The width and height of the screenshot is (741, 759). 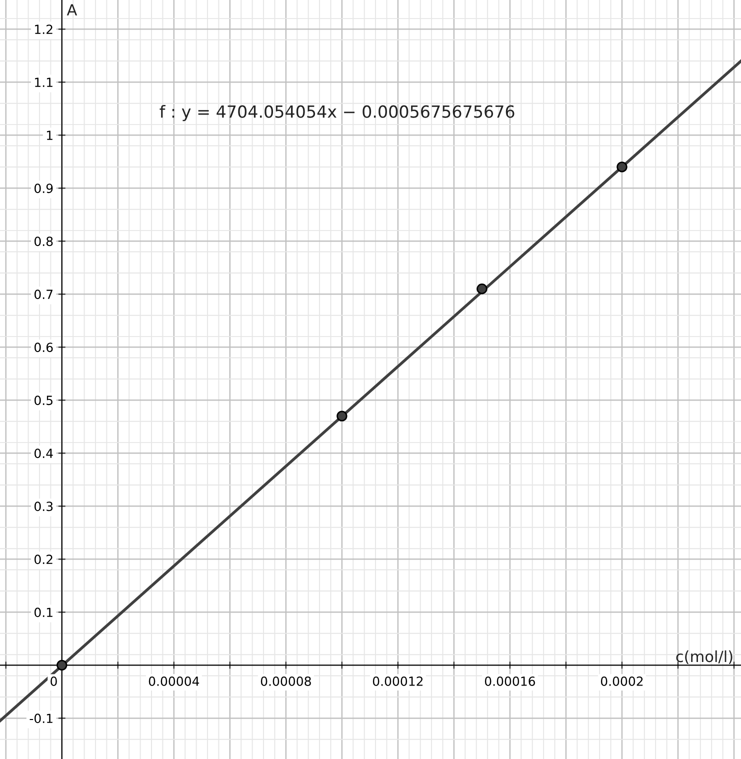 I want to click on y-tick-label: 1, so click(x=49, y=135).